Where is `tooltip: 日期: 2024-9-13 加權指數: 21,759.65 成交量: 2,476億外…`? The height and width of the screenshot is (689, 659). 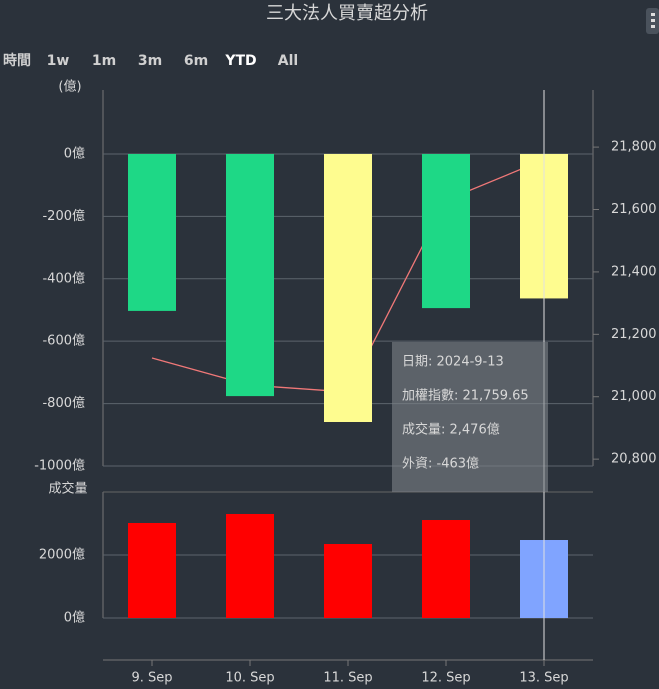
tooltip: 日期: 2024-9-13 加權指數: 21,759.65 成交量: 2,476億外… is located at coordinates (470, 417).